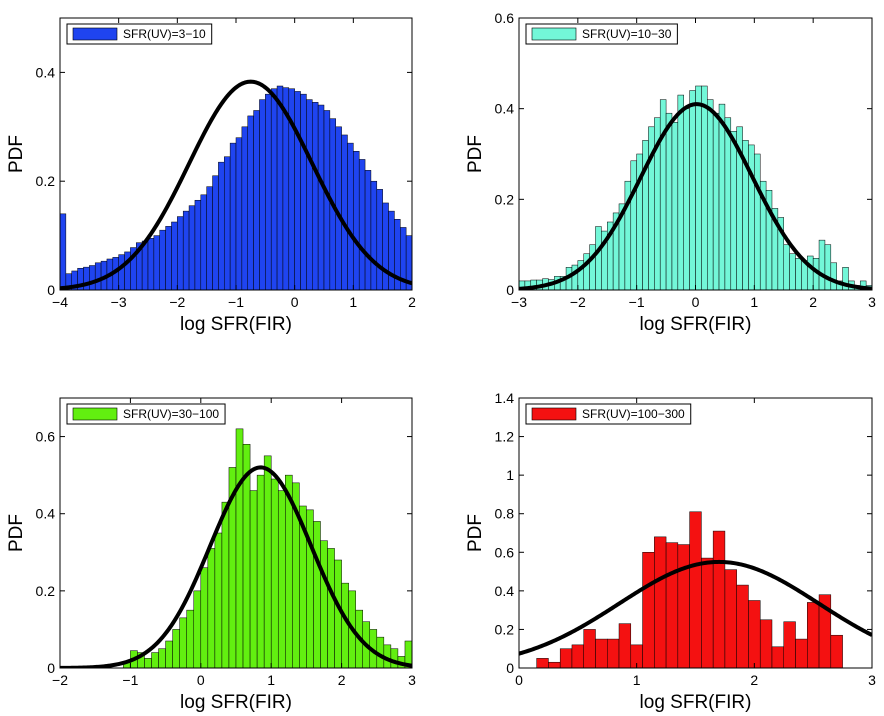 The height and width of the screenshot is (716, 884). Describe the element at coordinates (236, 702) in the screenshot. I see `x-axis-label: log SFR(FIR)` at that location.